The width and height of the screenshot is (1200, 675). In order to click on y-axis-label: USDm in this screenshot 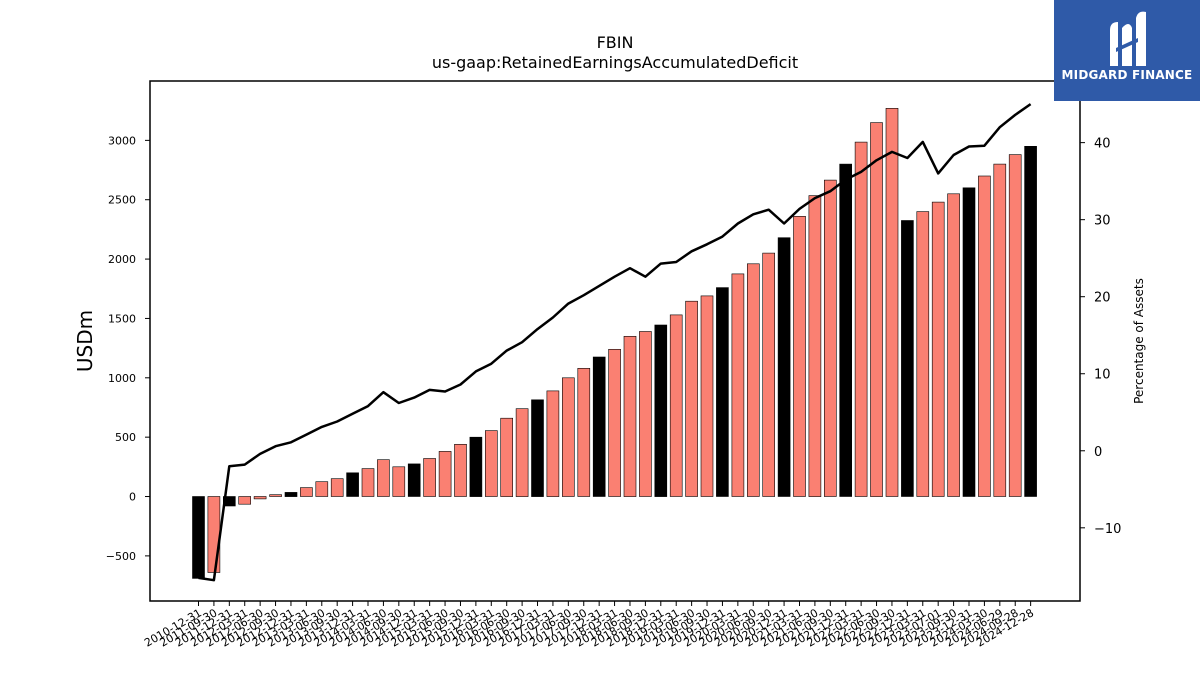, I will do `click(85, 341)`.